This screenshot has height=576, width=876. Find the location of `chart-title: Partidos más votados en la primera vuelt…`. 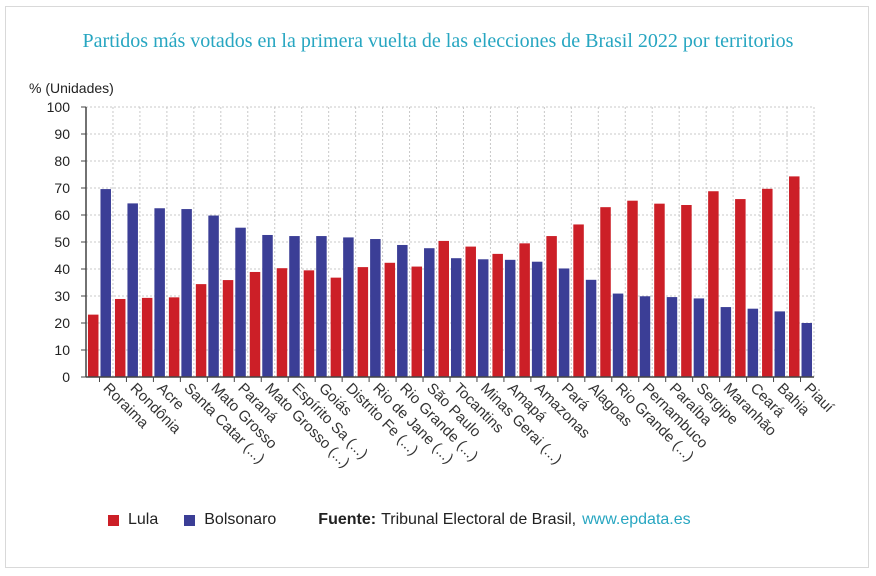

chart-title: Partidos más votados en la primera vuelt… is located at coordinates (438, 41).